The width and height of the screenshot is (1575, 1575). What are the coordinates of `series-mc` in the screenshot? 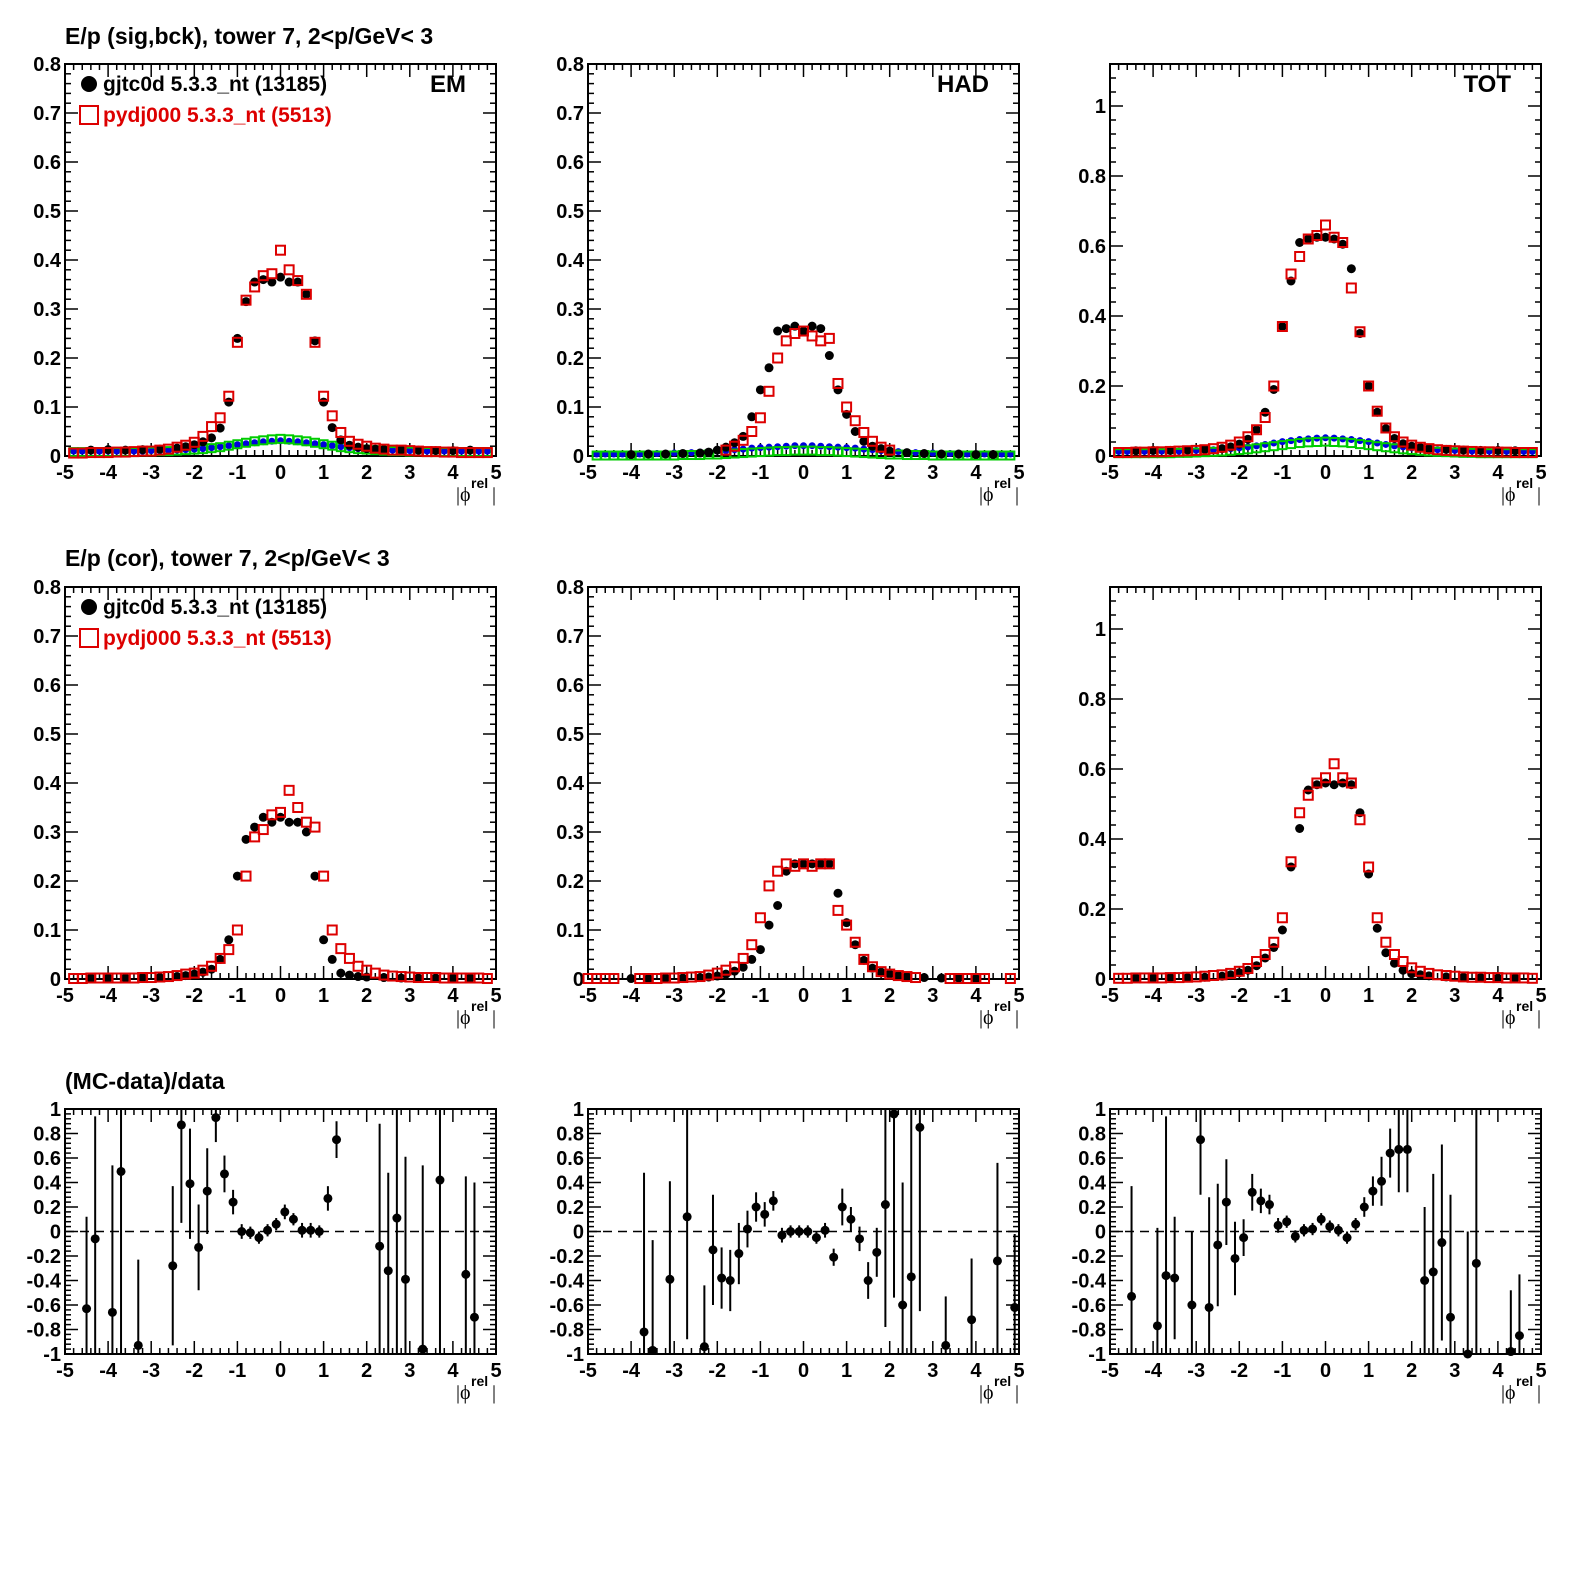 It's located at (1325, 338).